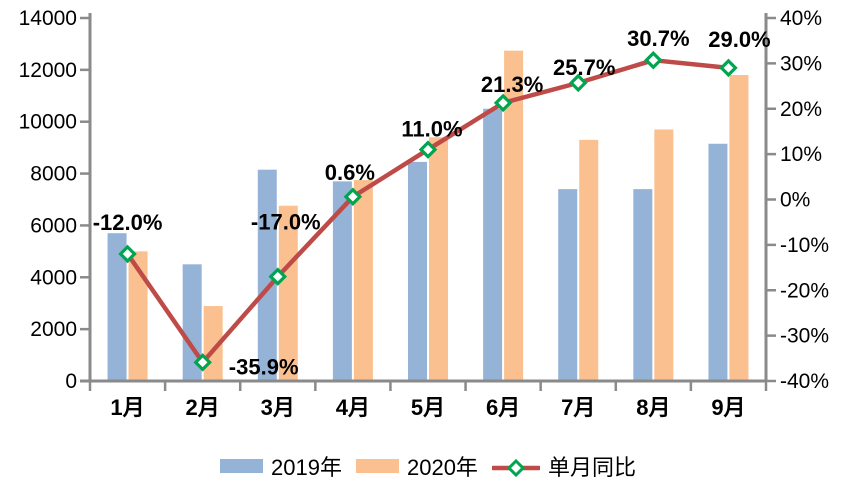  What do you see at coordinates (728, 407) in the screenshot?
I see `x-axis-category-label: 9月` at bounding box center [728, 407].